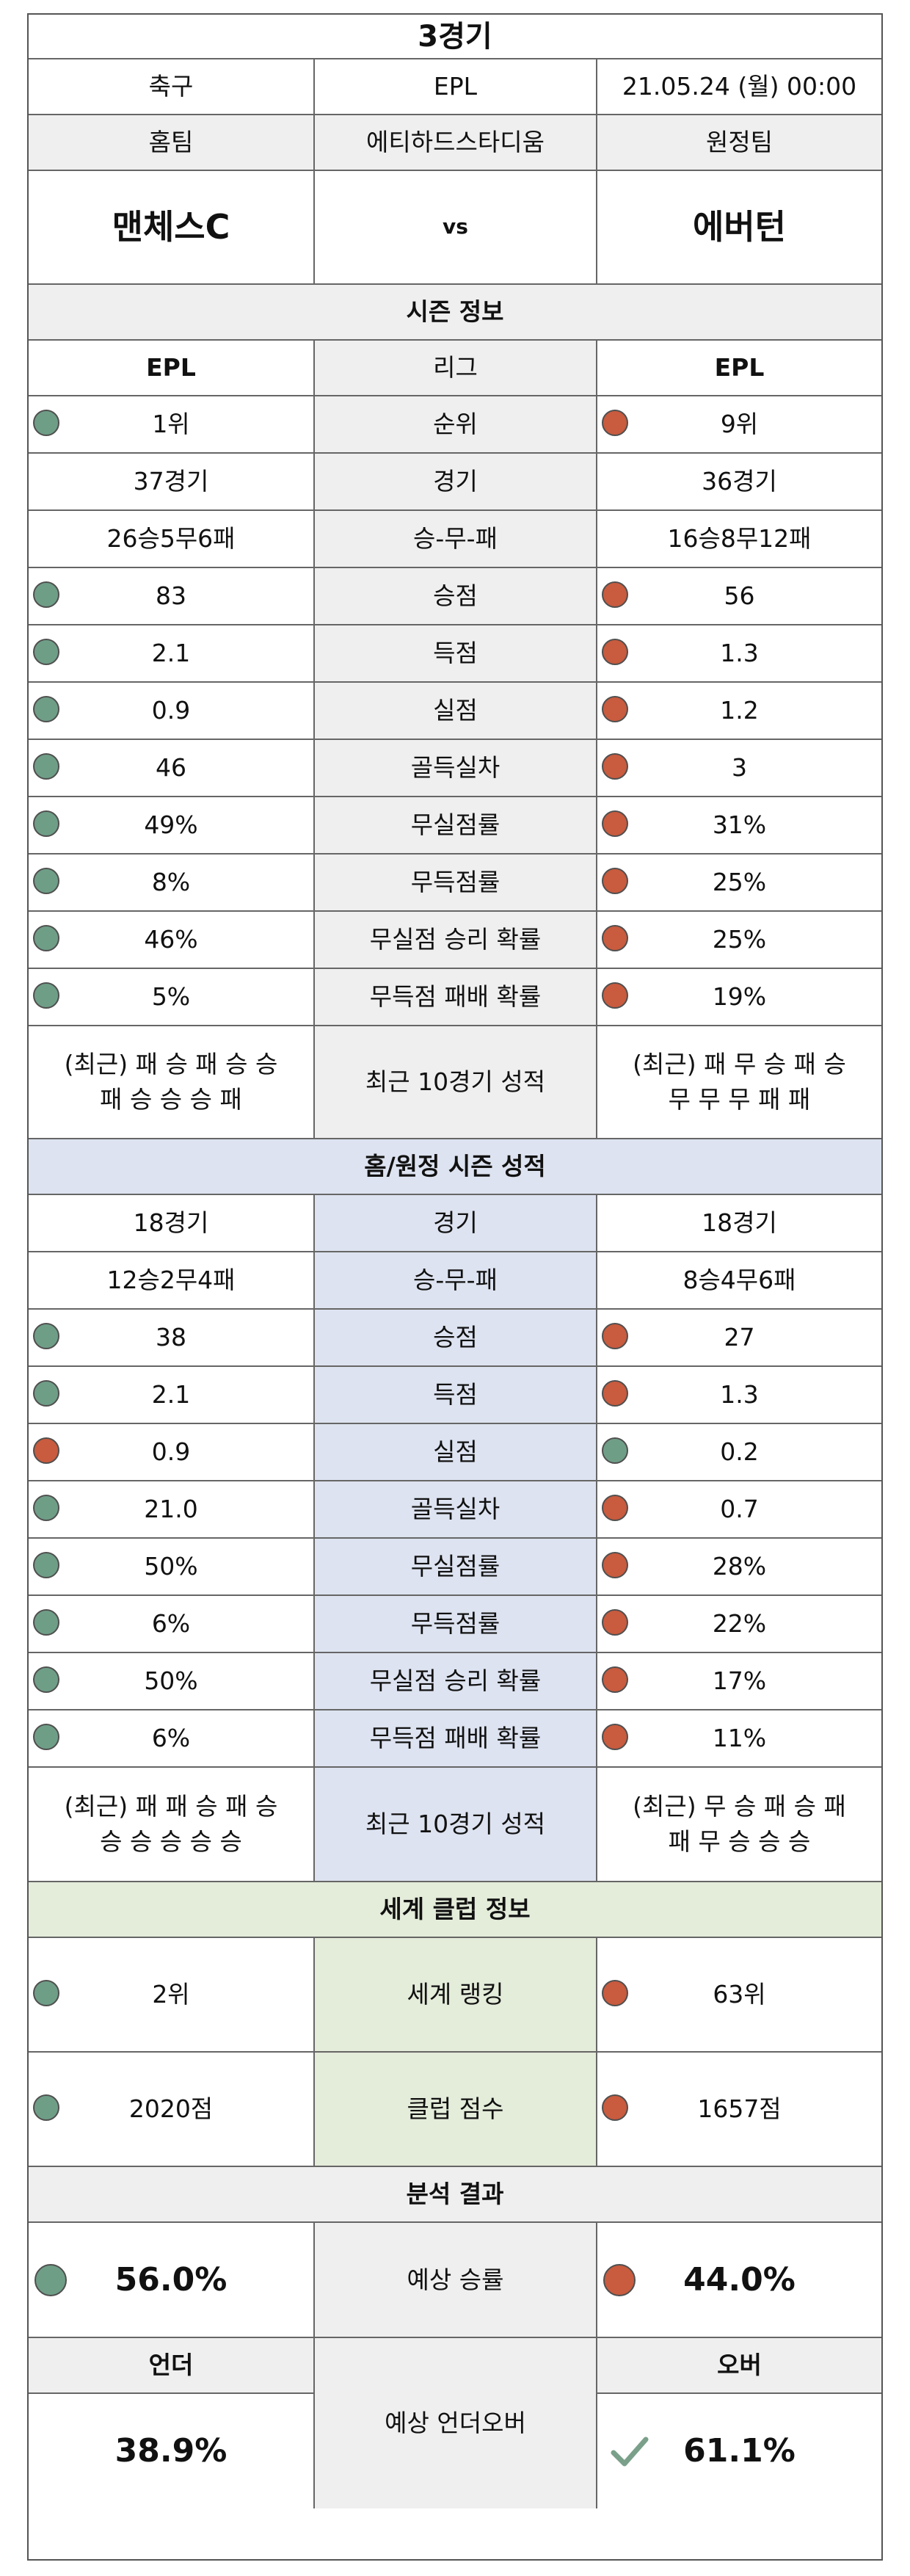  I want to click on season-scored-row: 2.1 득점 1.3, so click(455, 654).